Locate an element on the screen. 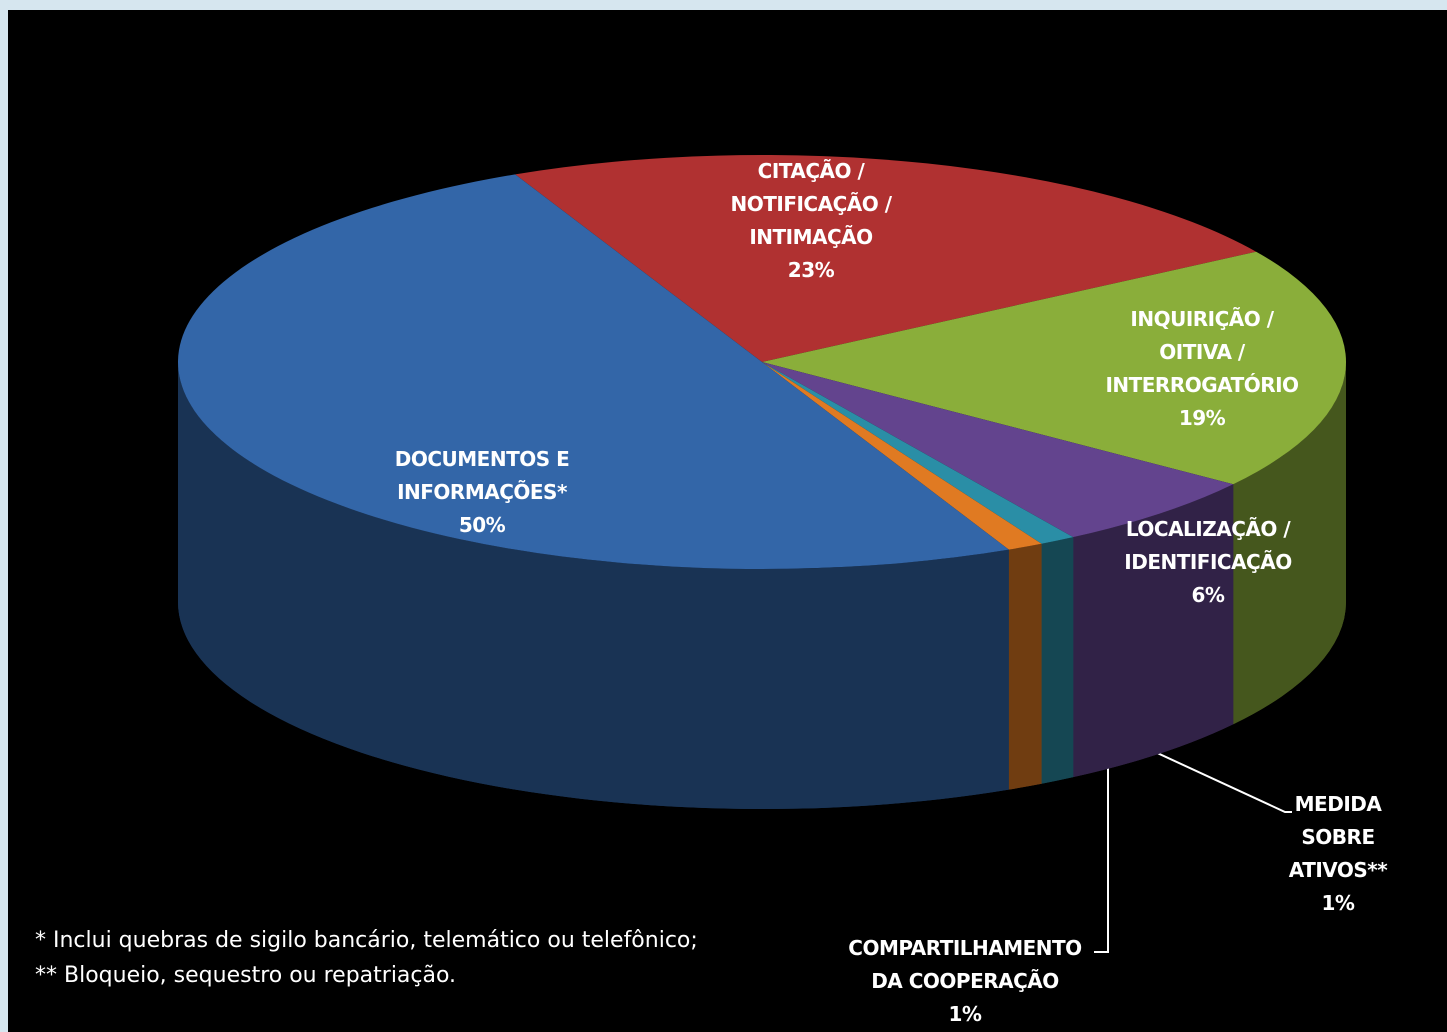 The height and width of the screenshot is (1032, 1447). slice-label: CITAÇÃO / NOTIFICAÇÃO / INTIMAÇÃO 23% is located at coordinates (811, 221).